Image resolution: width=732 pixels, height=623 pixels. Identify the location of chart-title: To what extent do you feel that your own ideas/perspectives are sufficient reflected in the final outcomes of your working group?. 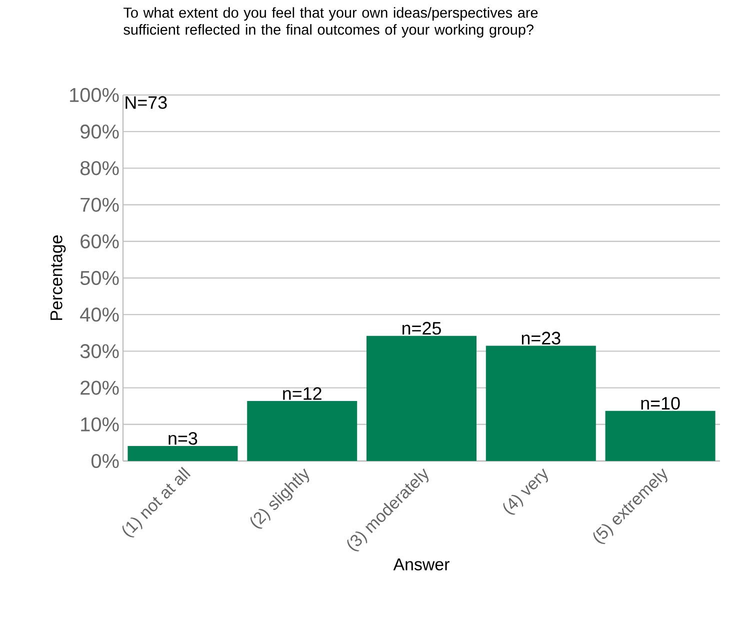
(331, 22).